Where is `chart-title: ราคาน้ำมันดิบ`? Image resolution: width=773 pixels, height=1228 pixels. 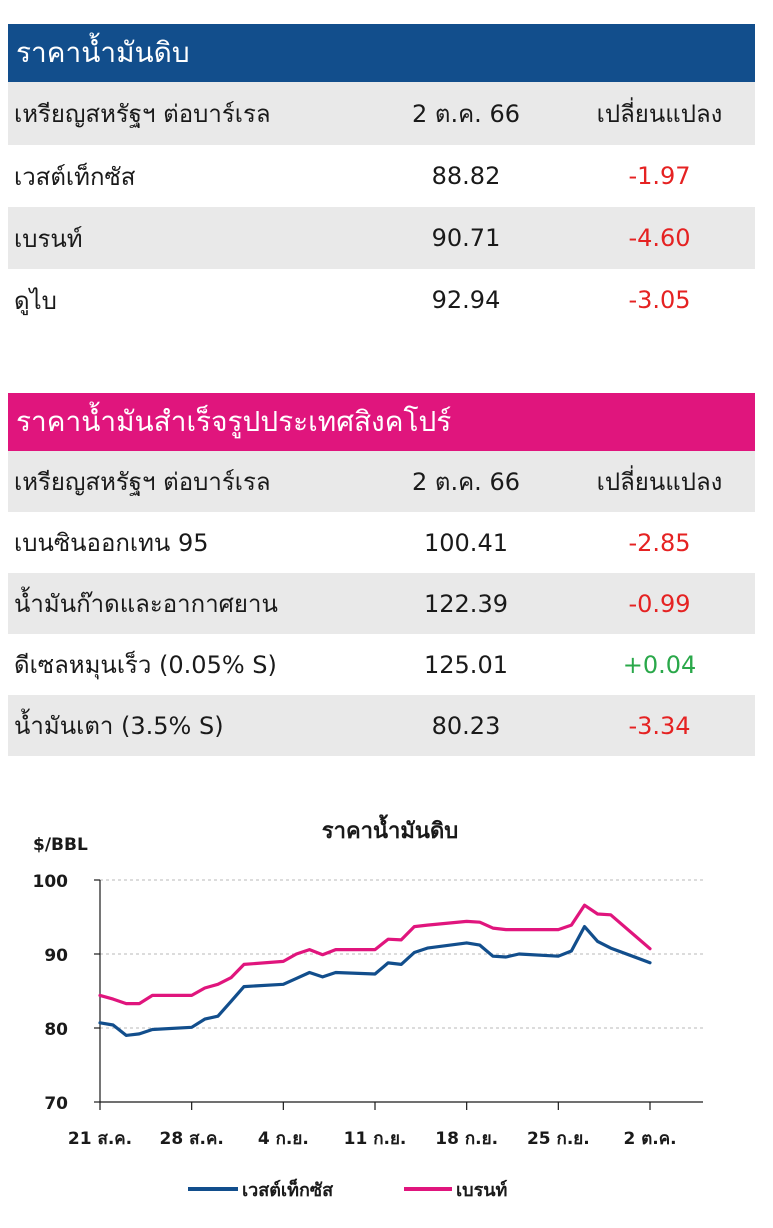 chart-title: ราคาน้ำมันดิบ is located at coordinates (390, 829).